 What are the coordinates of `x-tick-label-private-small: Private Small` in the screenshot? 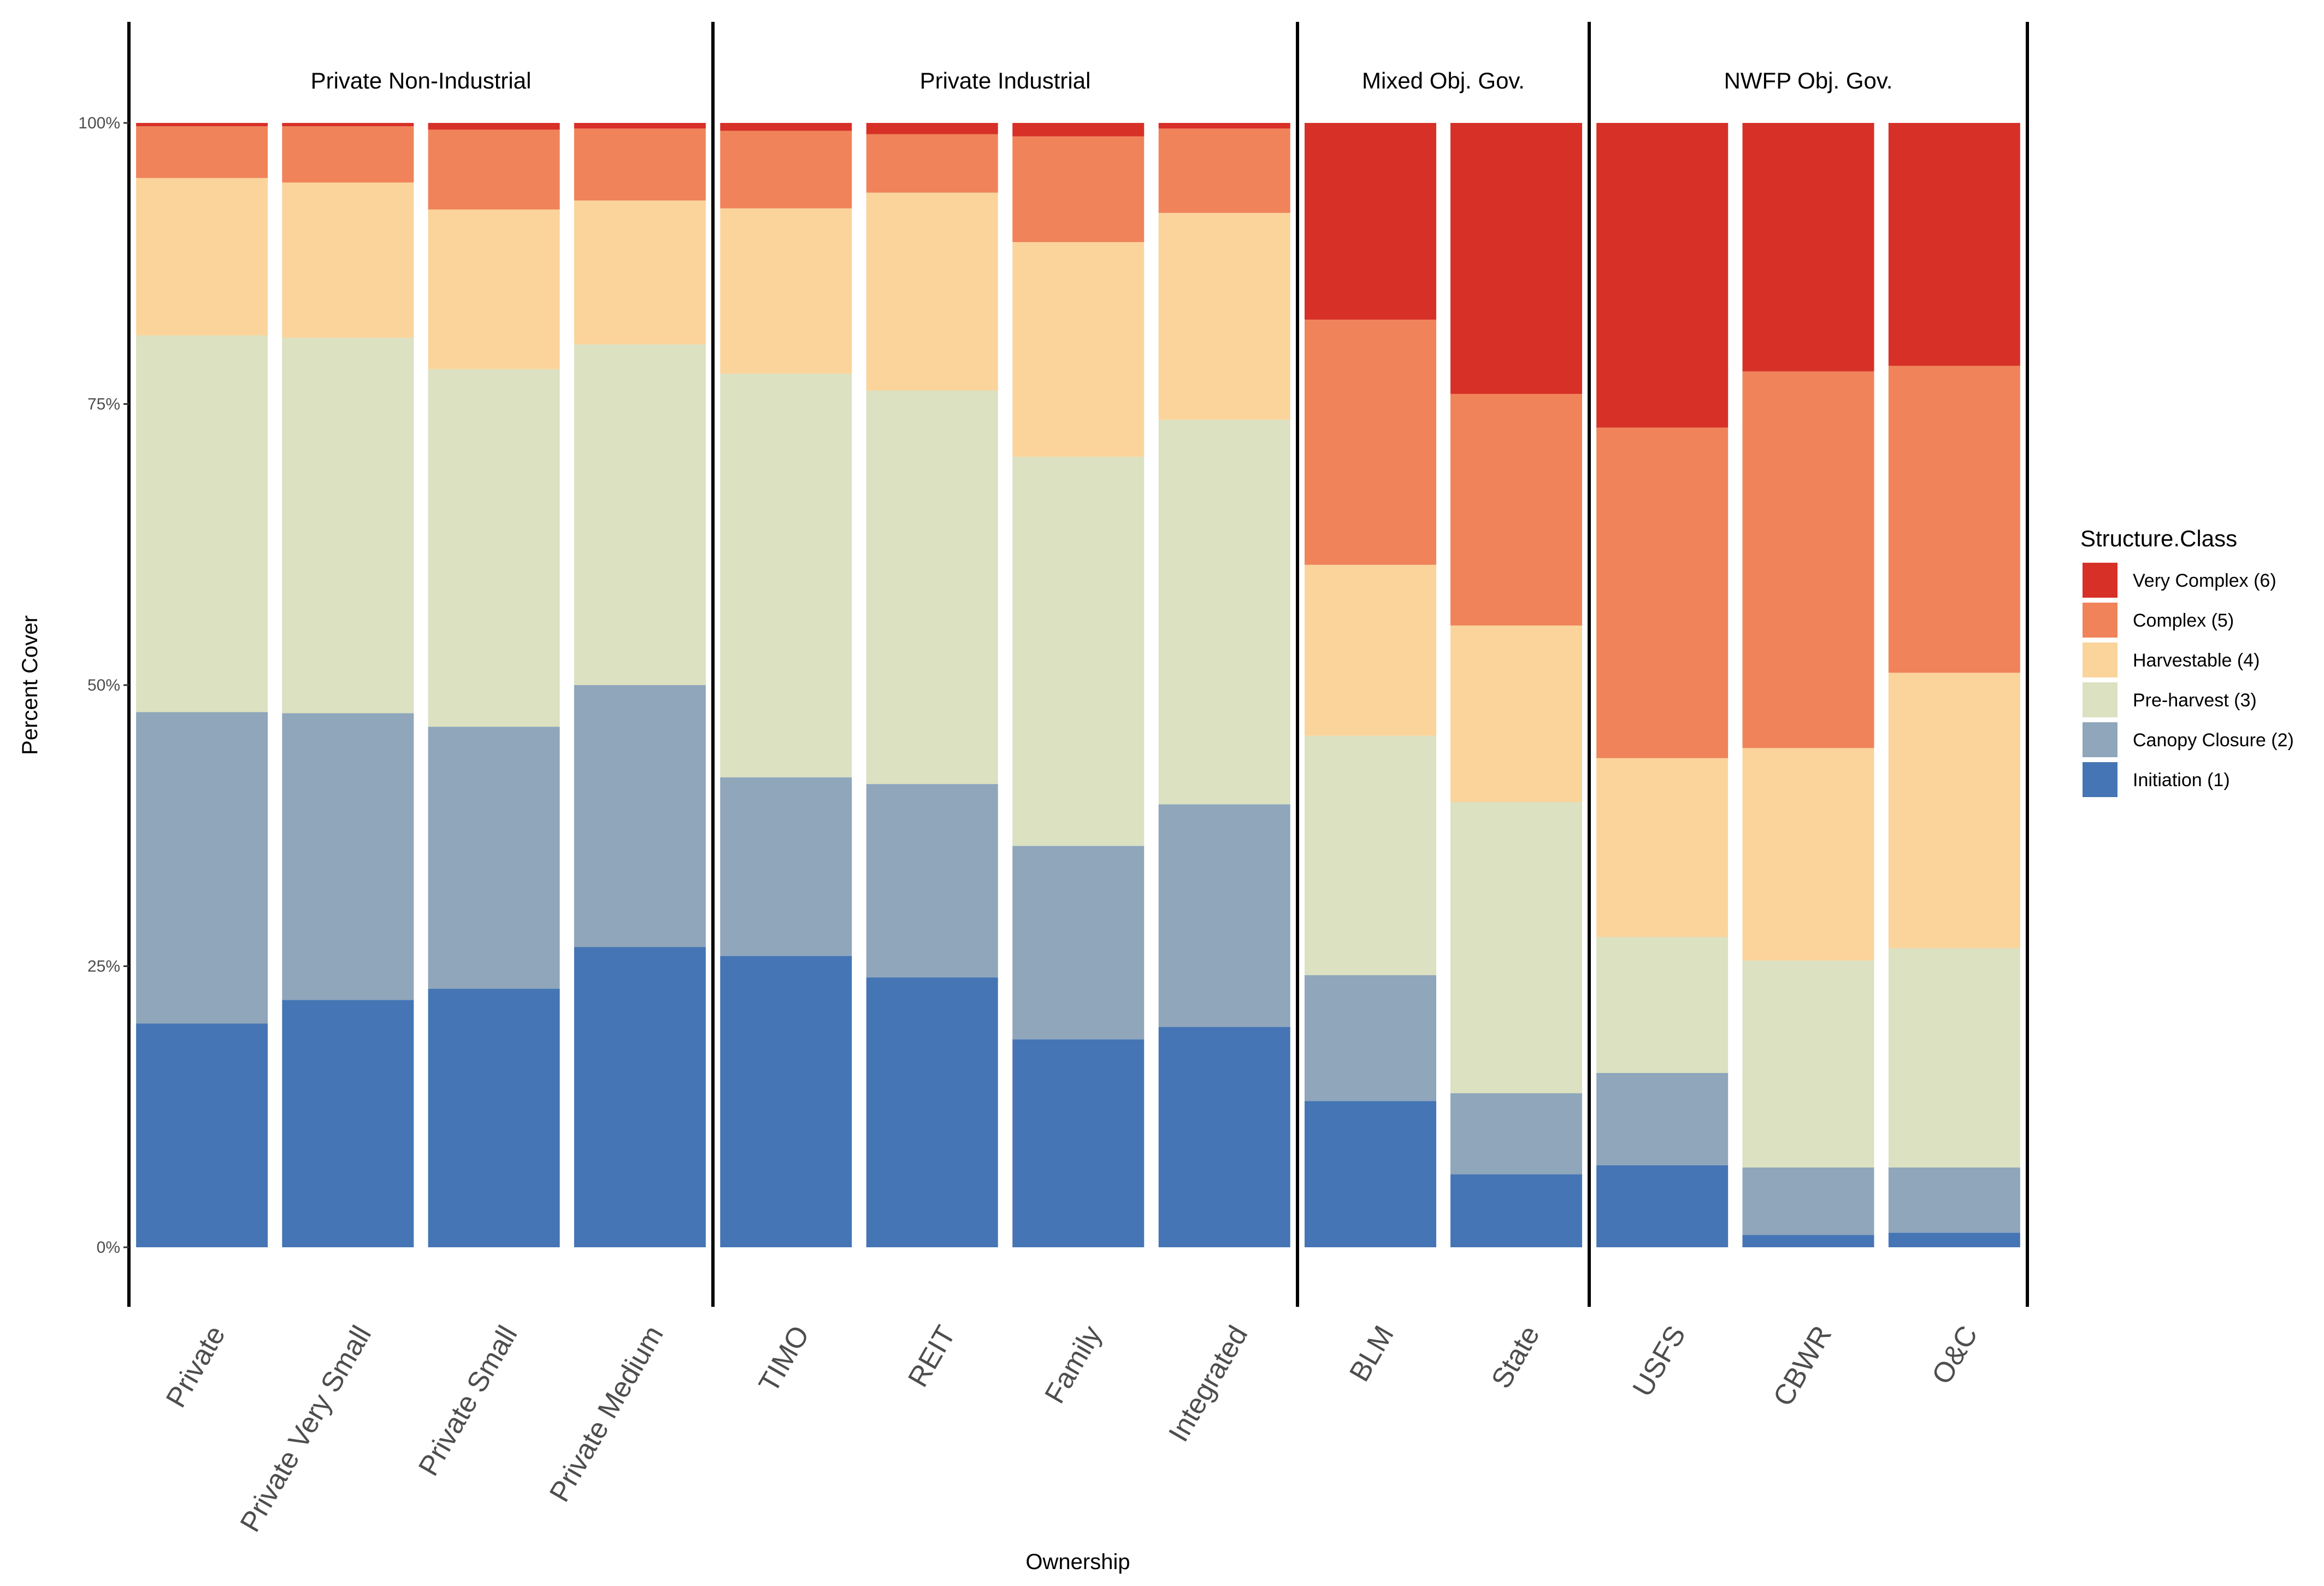 It's located at (468, 1400).